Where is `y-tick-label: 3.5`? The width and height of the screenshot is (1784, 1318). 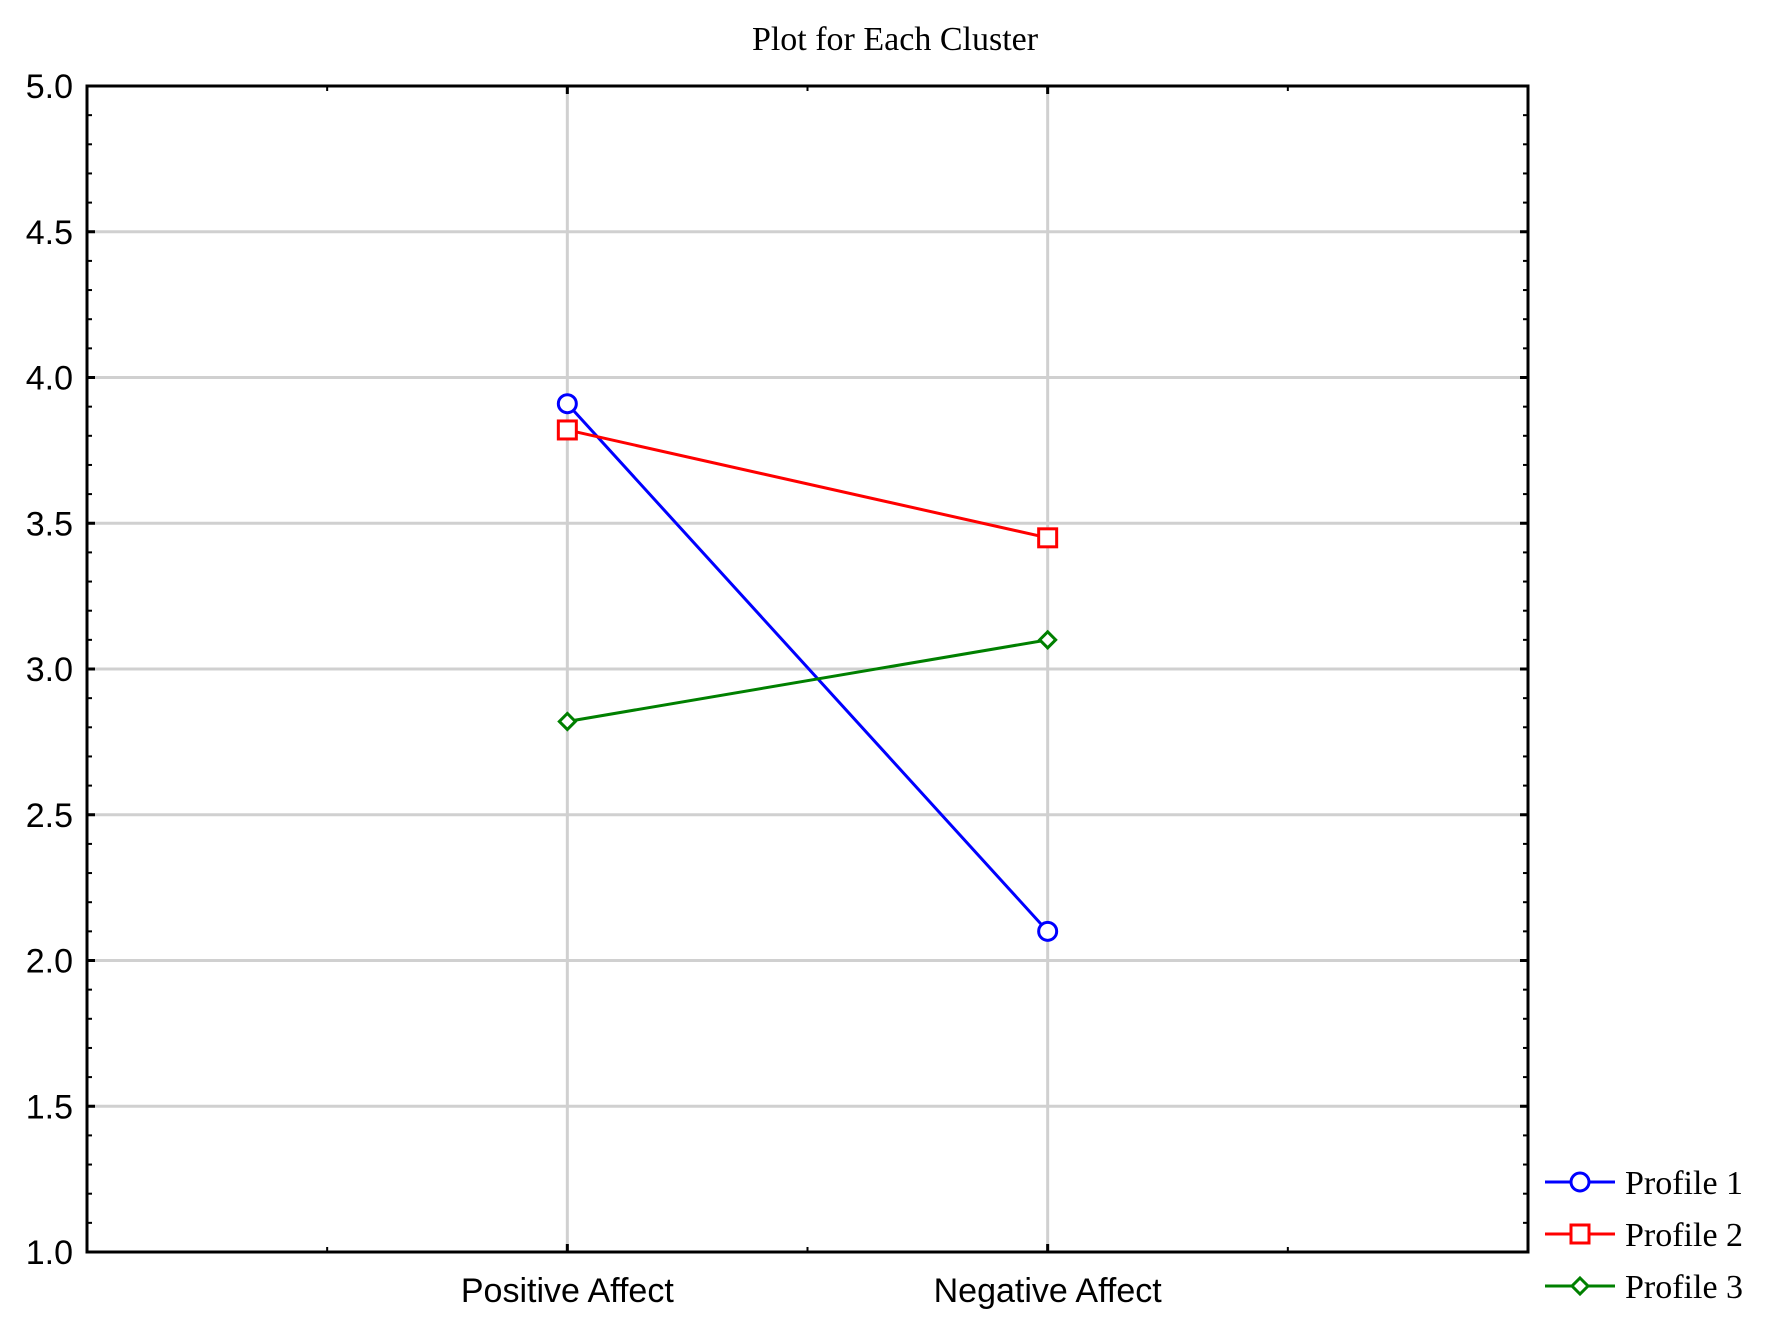
y-tick-label: 3.5 is located at coordinates (49, 524).